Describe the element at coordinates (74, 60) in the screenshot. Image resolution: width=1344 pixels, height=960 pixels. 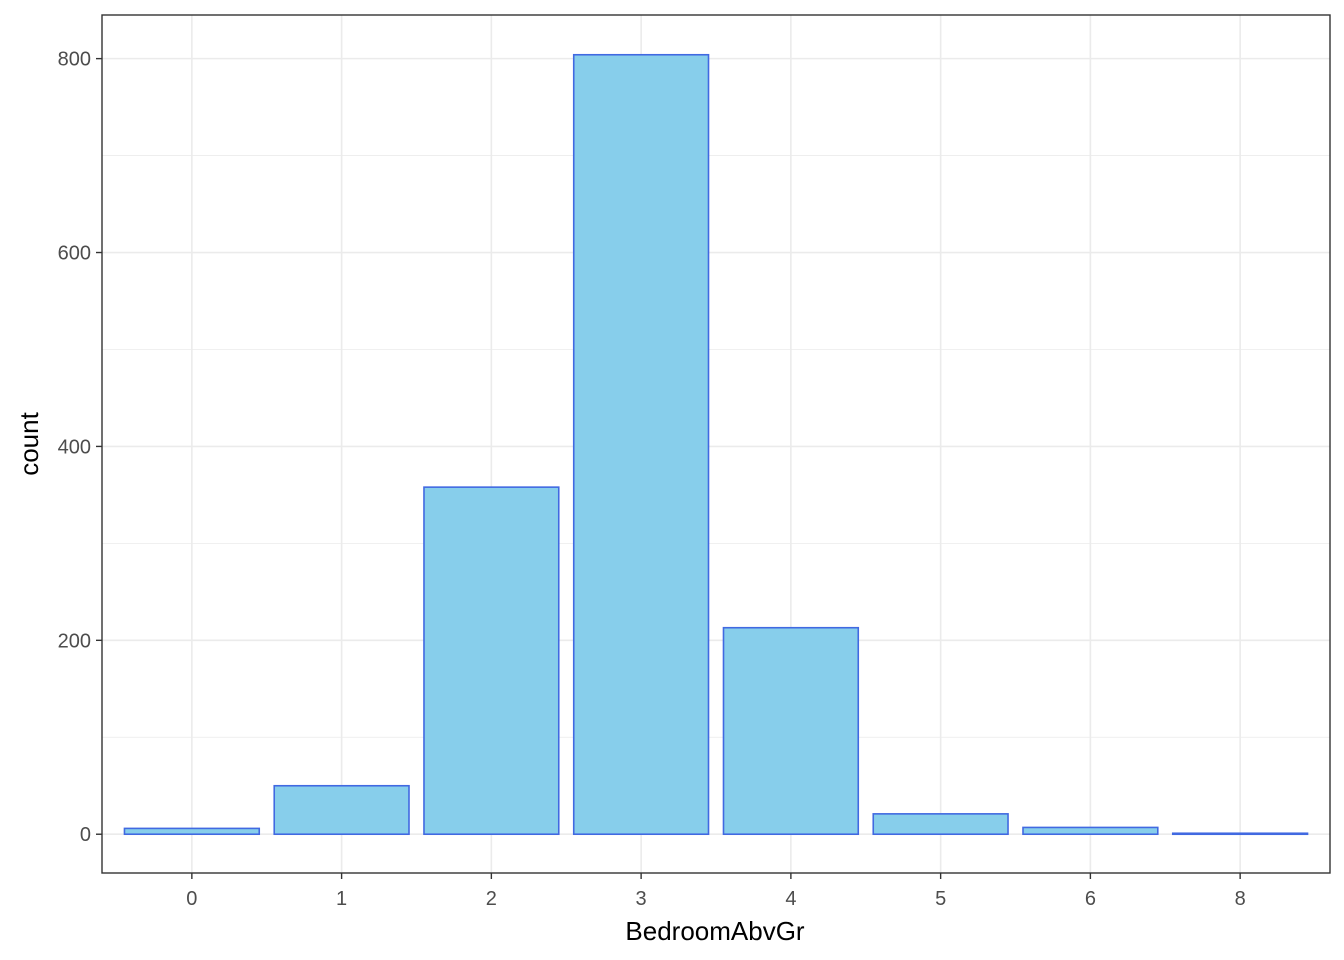
I see `y-tick-label: 800` at that location.